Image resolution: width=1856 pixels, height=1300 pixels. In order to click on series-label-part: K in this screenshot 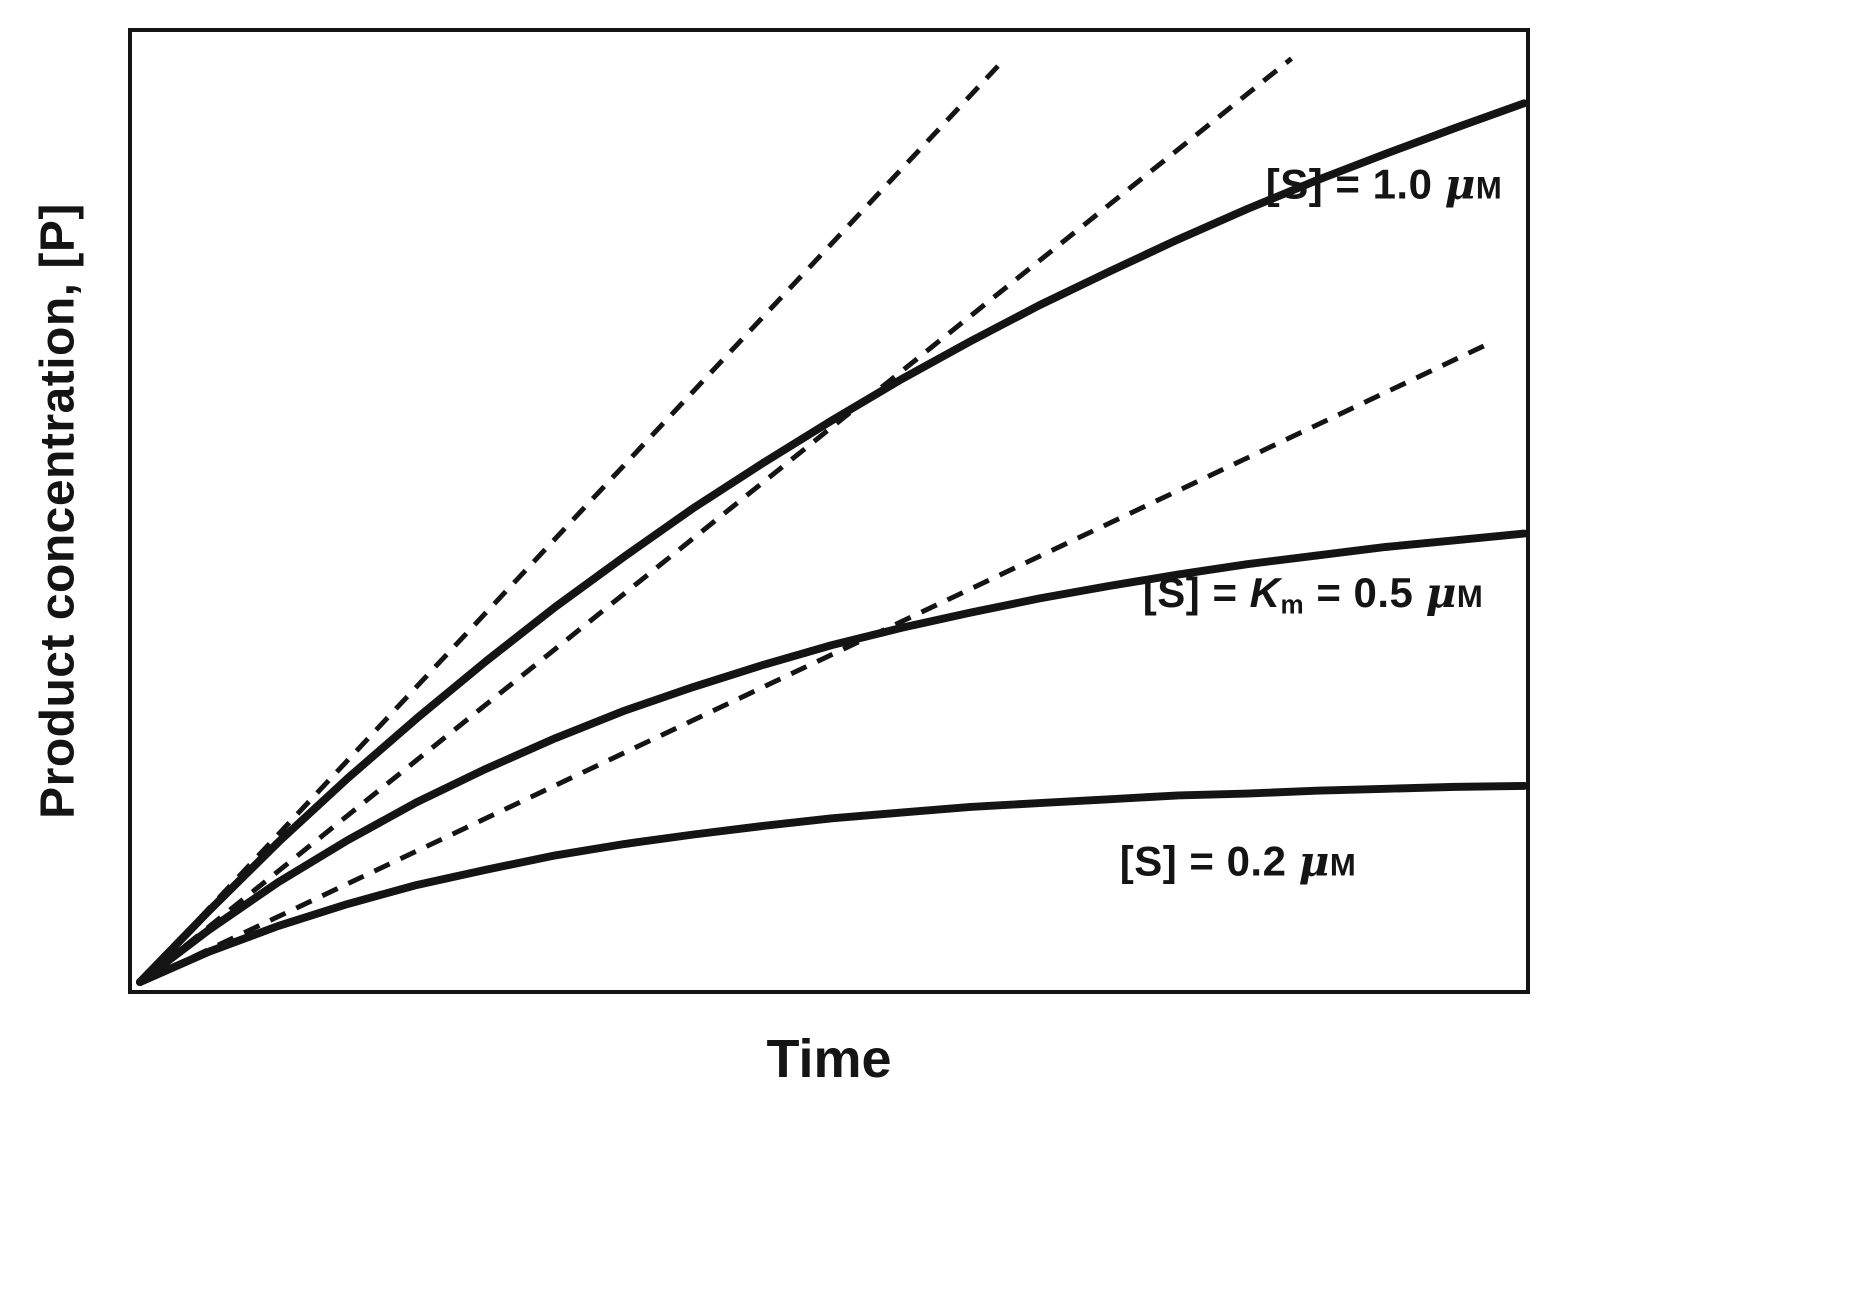, I will do `click(1265, 592)`.